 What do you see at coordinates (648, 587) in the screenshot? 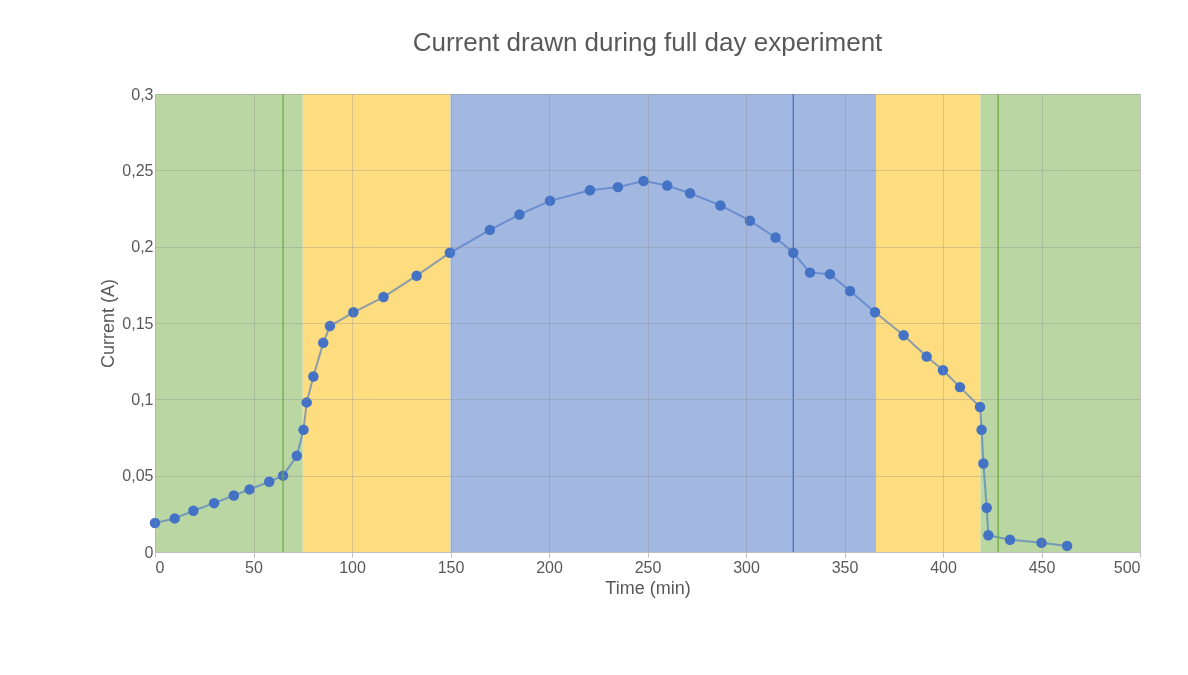
I see `x-axis-title: Time (min)` at bounding box center [648, 587].